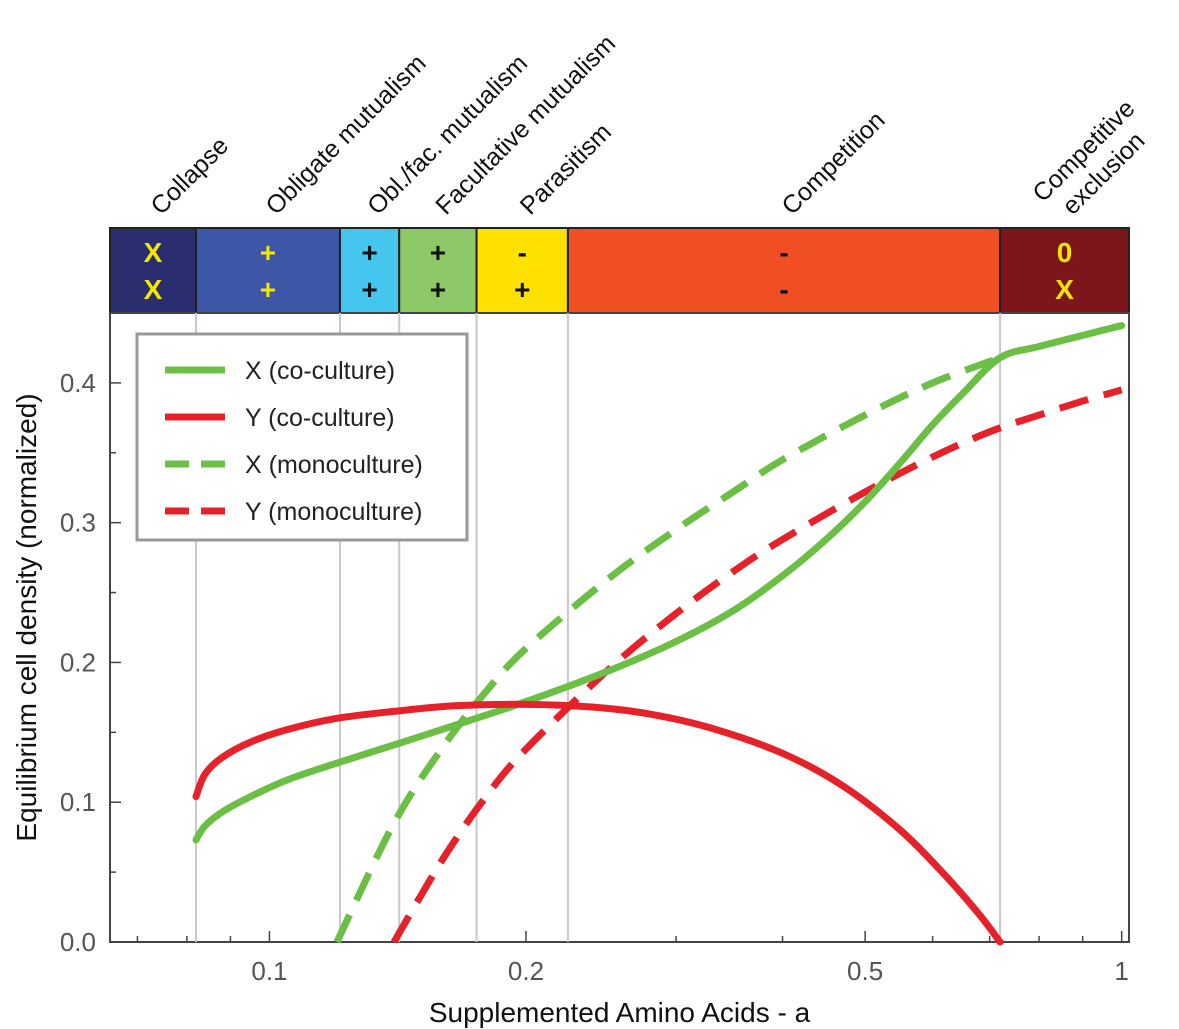 The height and width of the screenshot is (1029, 1179). What do you see at coordinates (865, 971) in the screenshot?
I see `x-tick-label: 0.5` at bounding box center [865, 971].